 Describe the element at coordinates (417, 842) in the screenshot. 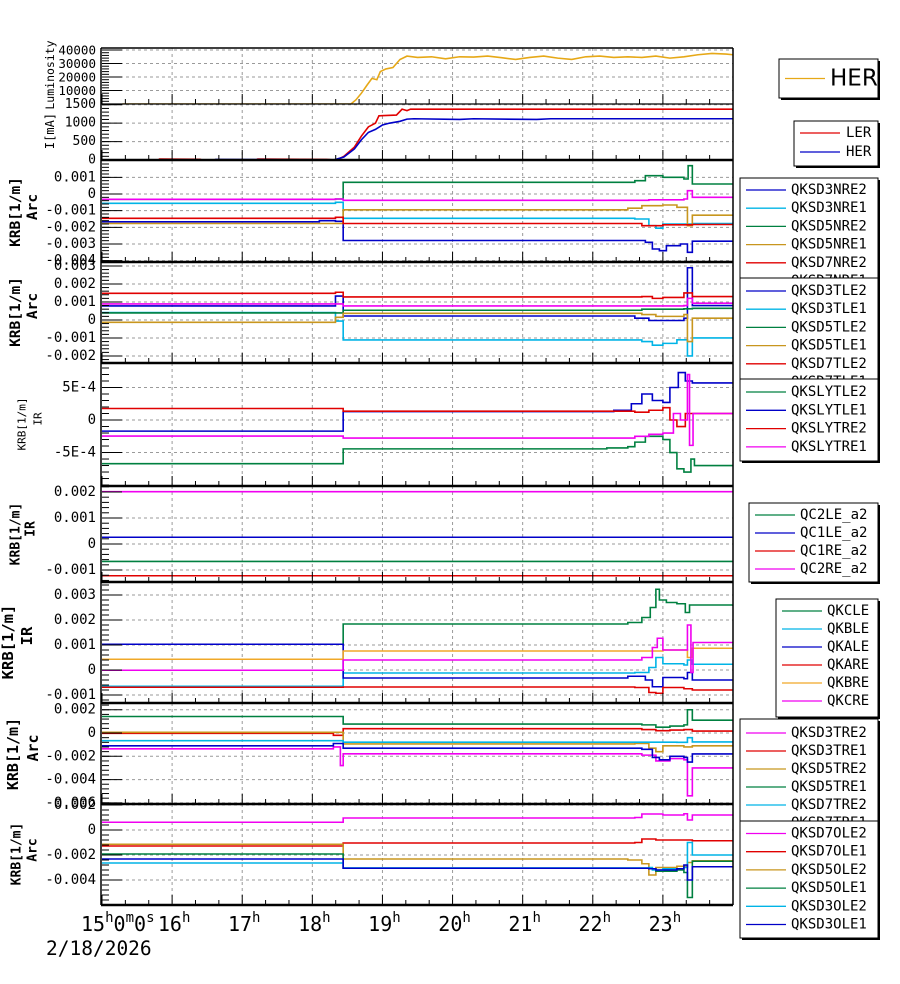

I see `series-line-qksd7ole1` at that location.